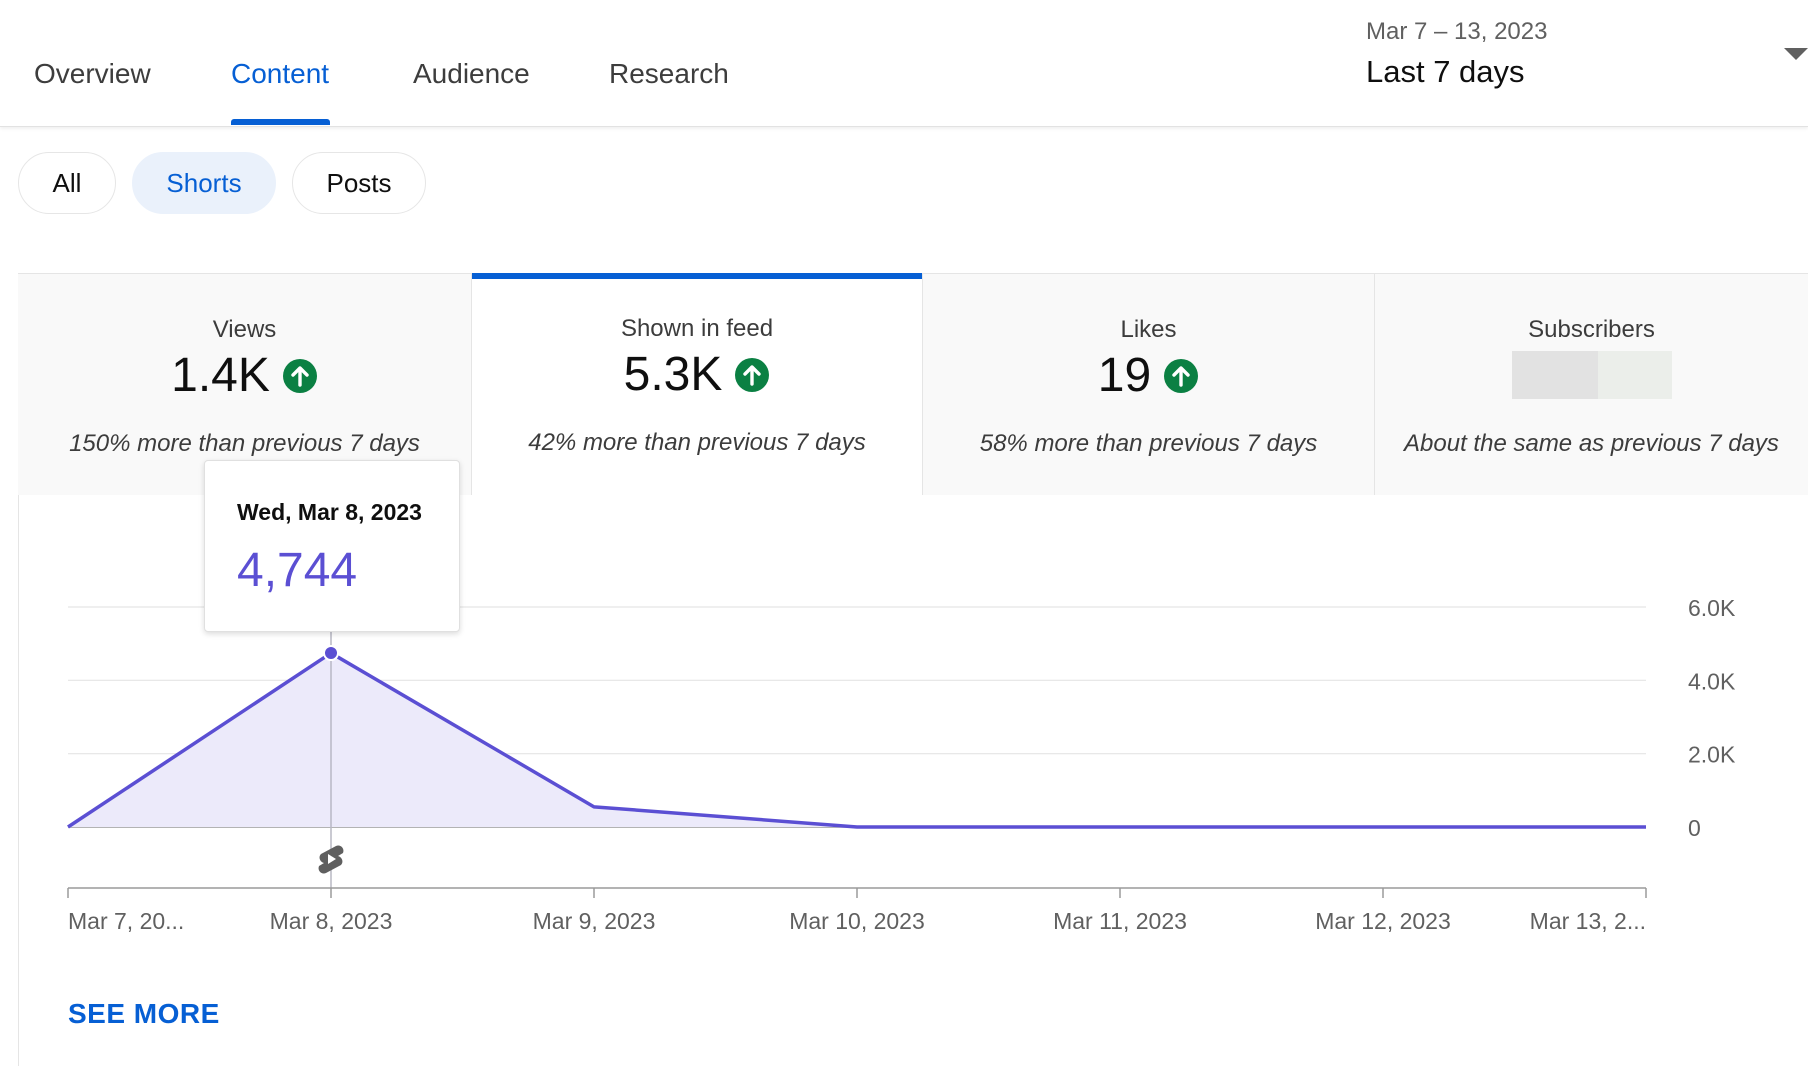 This screenshot has height=1066, width=1808. Describe the element at coordinates (1148, 443) in the screenshot. I see `metric-comparison: 58% more than previous 7 days` at that location.